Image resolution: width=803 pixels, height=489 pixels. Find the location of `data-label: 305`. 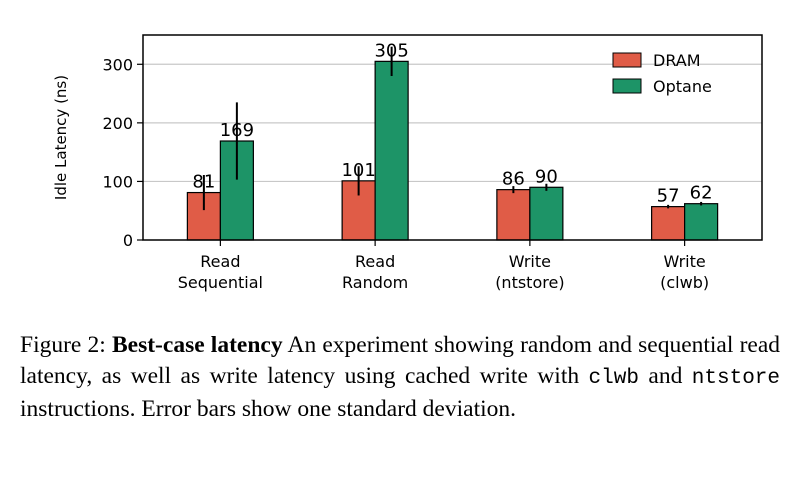

data-label: 305 is located at coordinates (391, 50).